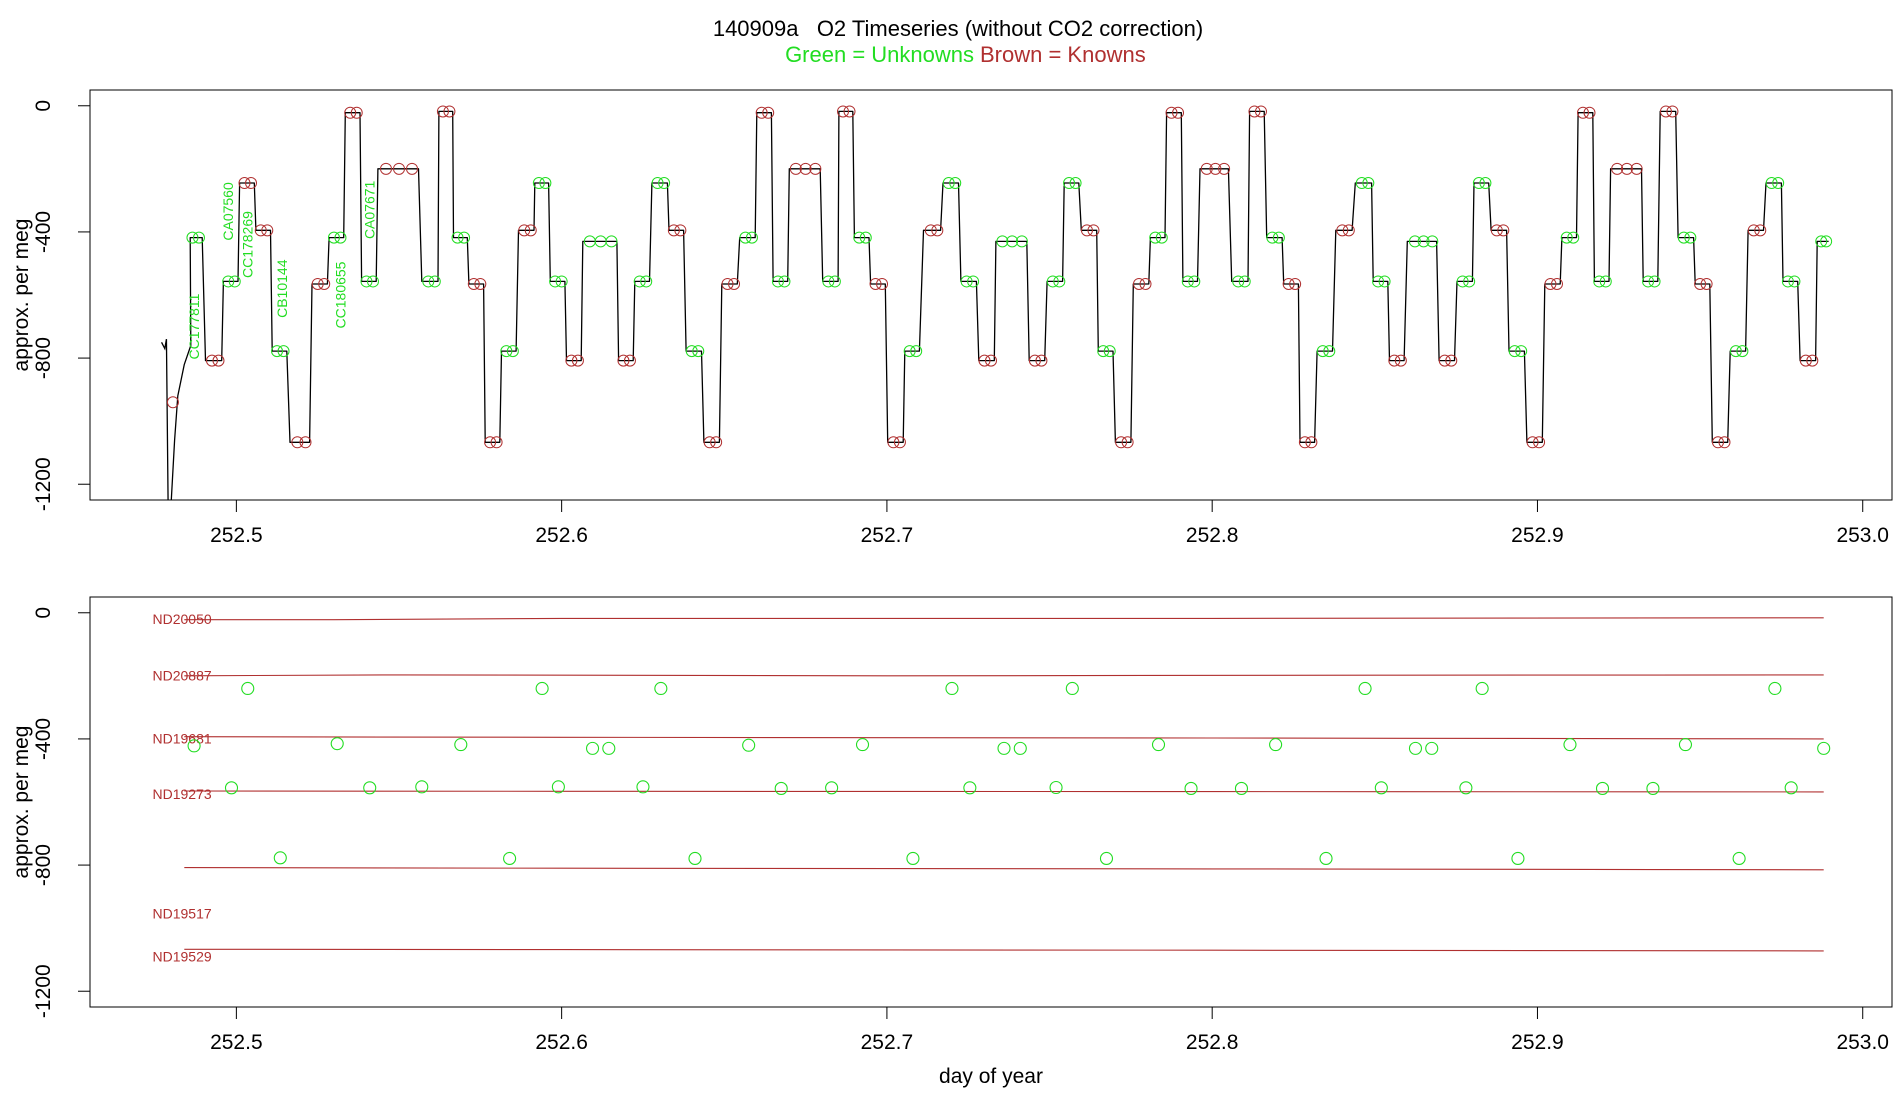 The height and width of the screenshot is (1100, 1900). What do you see at coordinates (182, 914) in the screenshot?
I see `standard-tank-label: ND19517` at bounding box center [182, 914].